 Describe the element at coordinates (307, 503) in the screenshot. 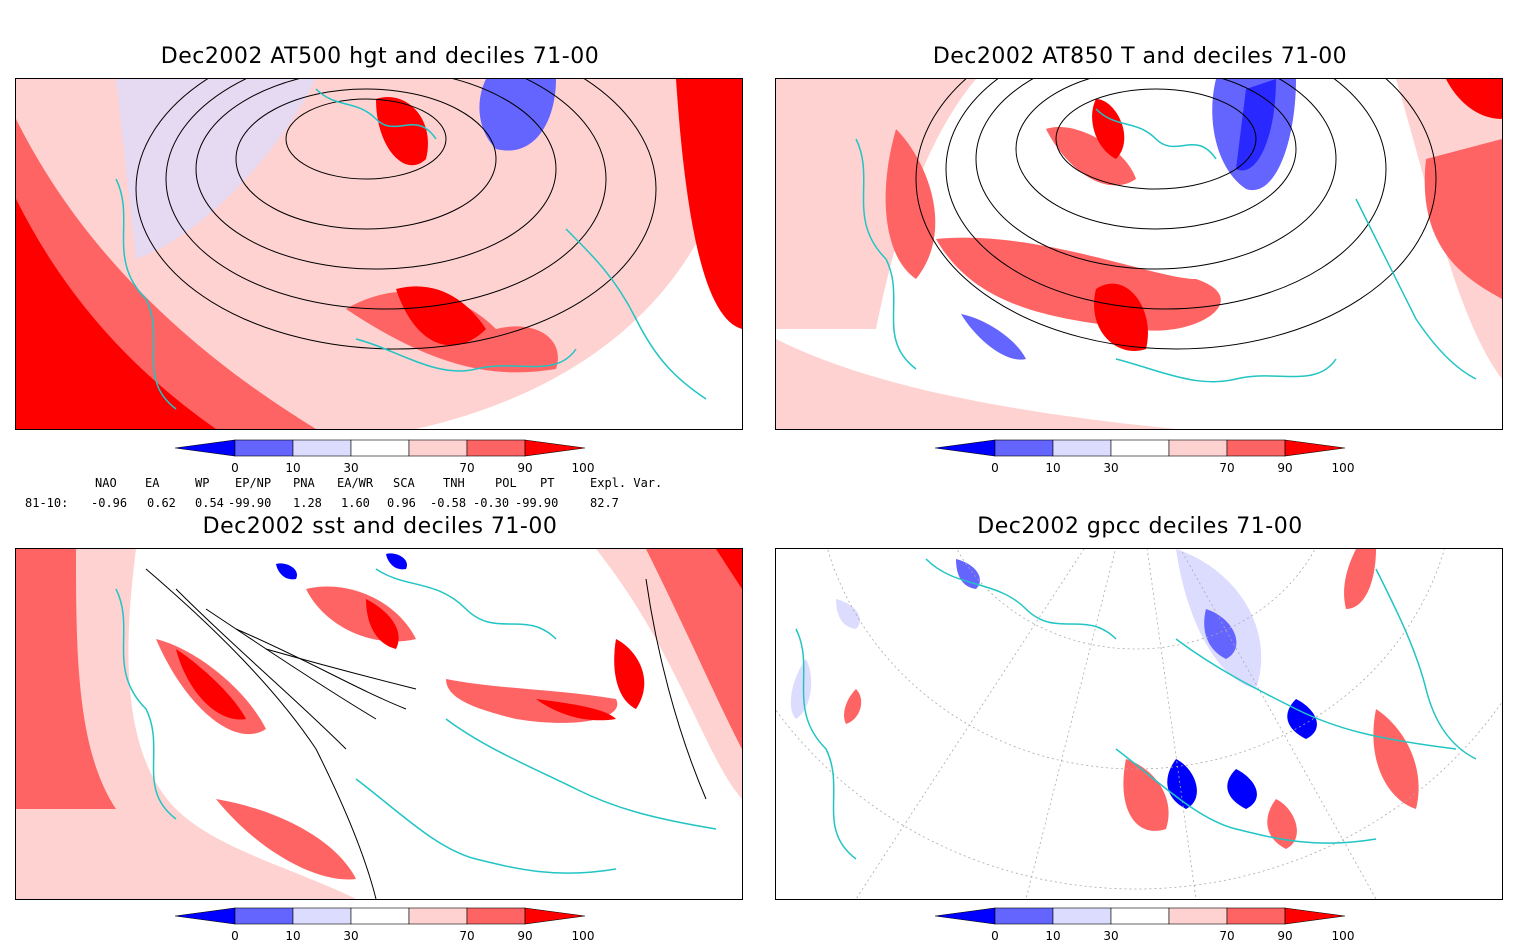

I see `tele-value-pna: 1.28` at that location.